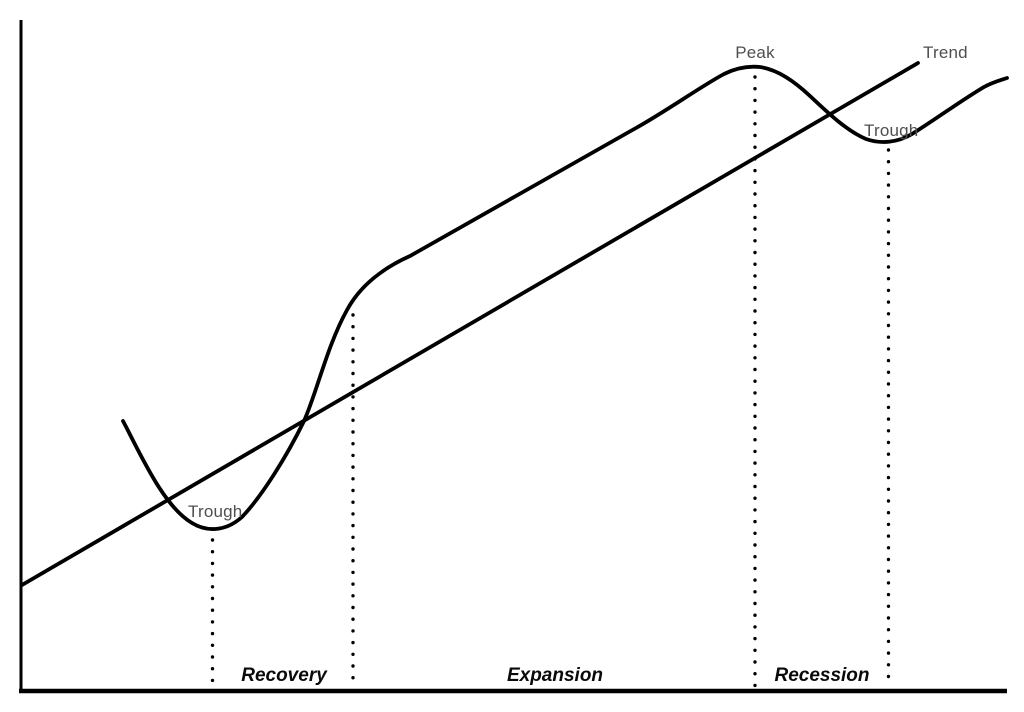 This screenshot has height=712, width=1024. Describe the element at coordinates (284, 675) in the screenshot. I see `phase-label-recovery: Recovery` at that location.